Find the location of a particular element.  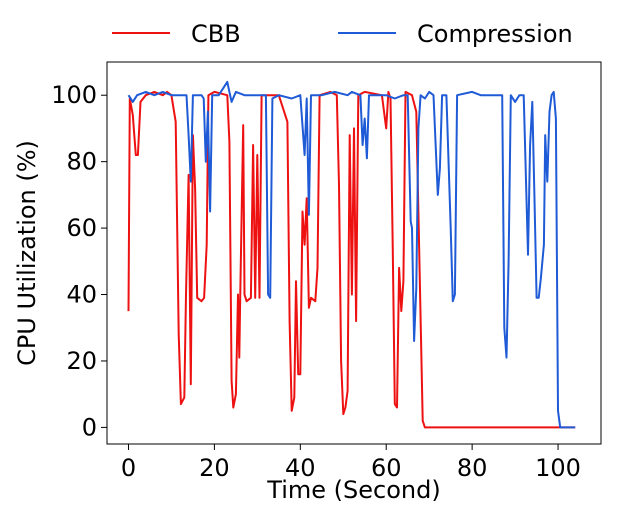

y-tick-label: 0 is located at coordinates (89, 427).